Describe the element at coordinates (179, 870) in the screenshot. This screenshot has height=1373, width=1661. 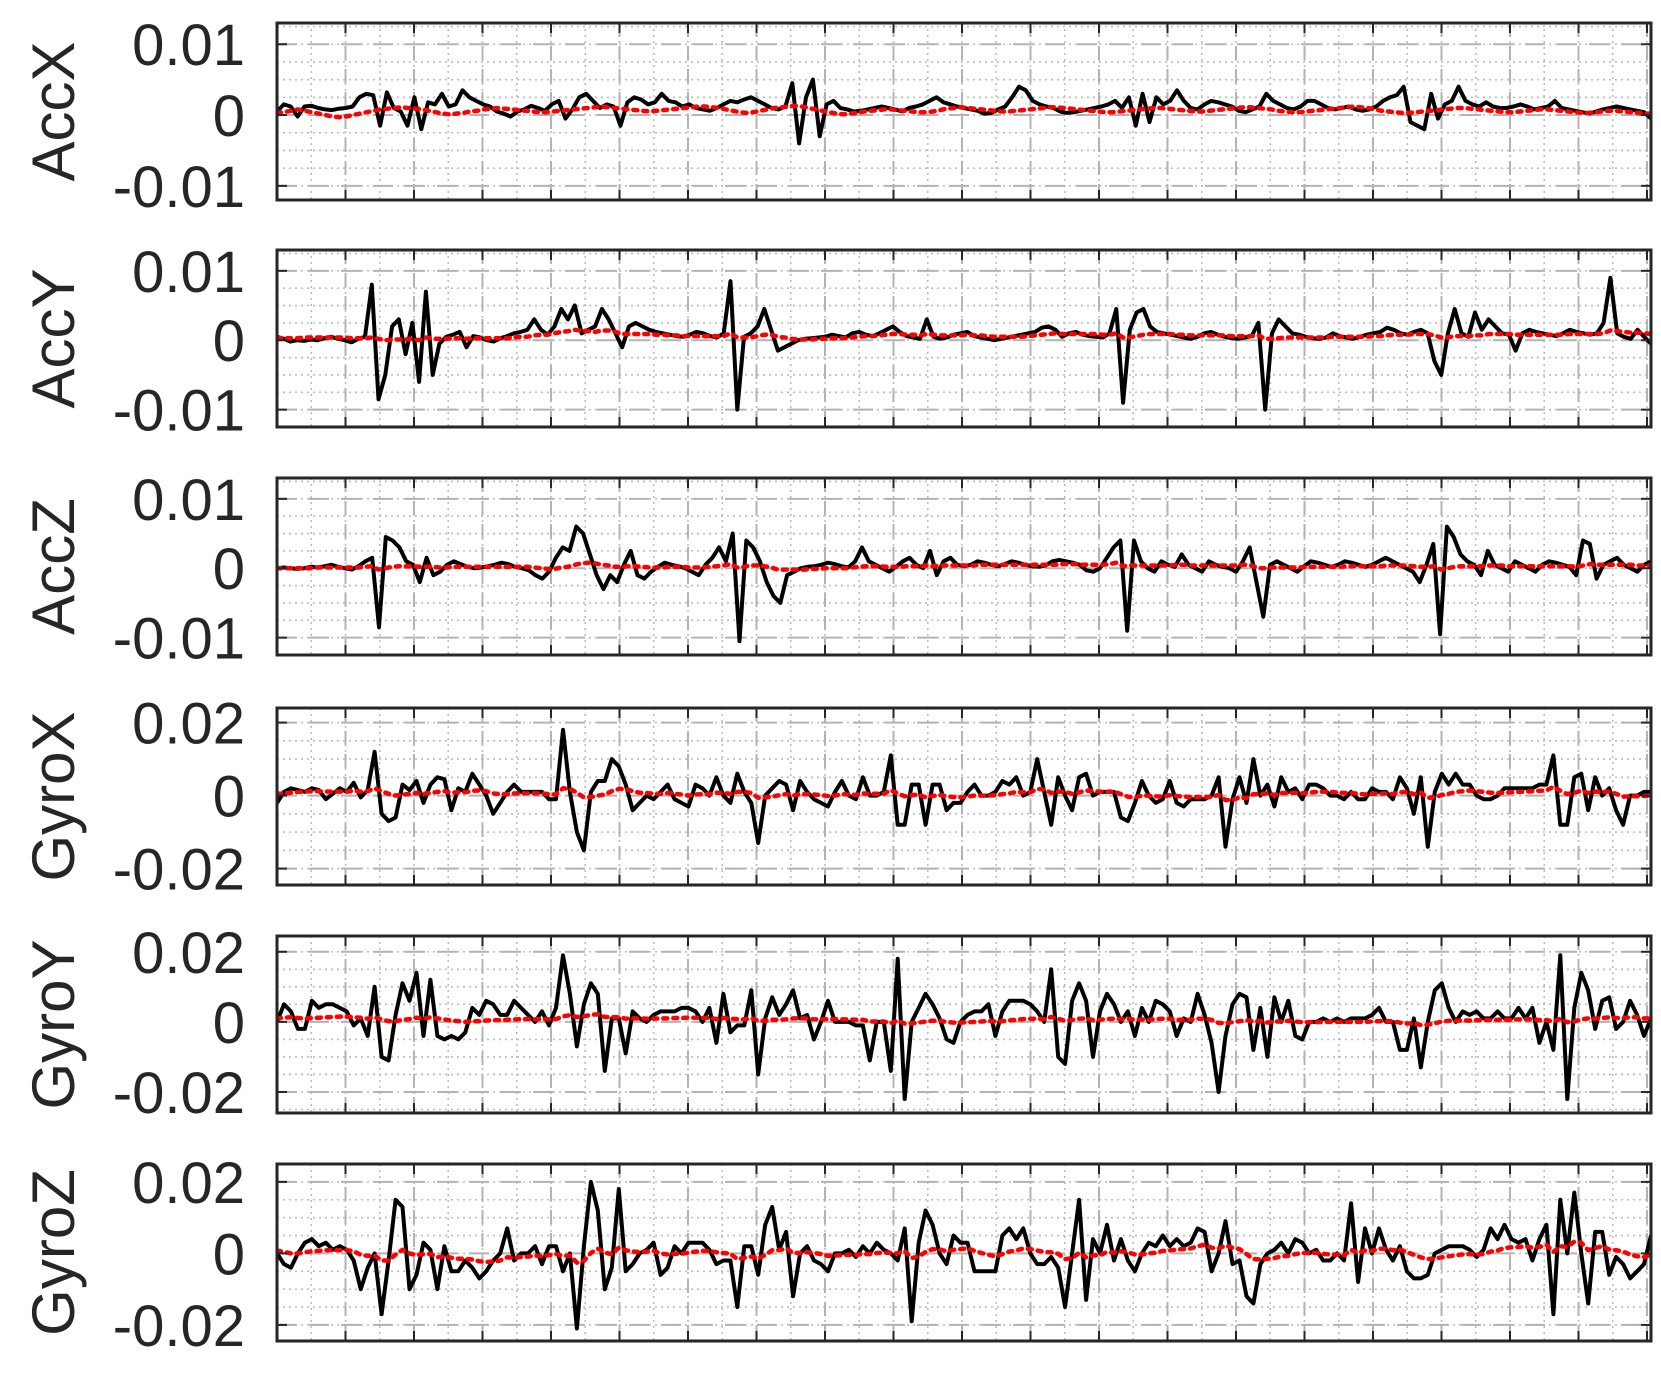
I see `gyrox-y-tick-label: -0.02` at that location.